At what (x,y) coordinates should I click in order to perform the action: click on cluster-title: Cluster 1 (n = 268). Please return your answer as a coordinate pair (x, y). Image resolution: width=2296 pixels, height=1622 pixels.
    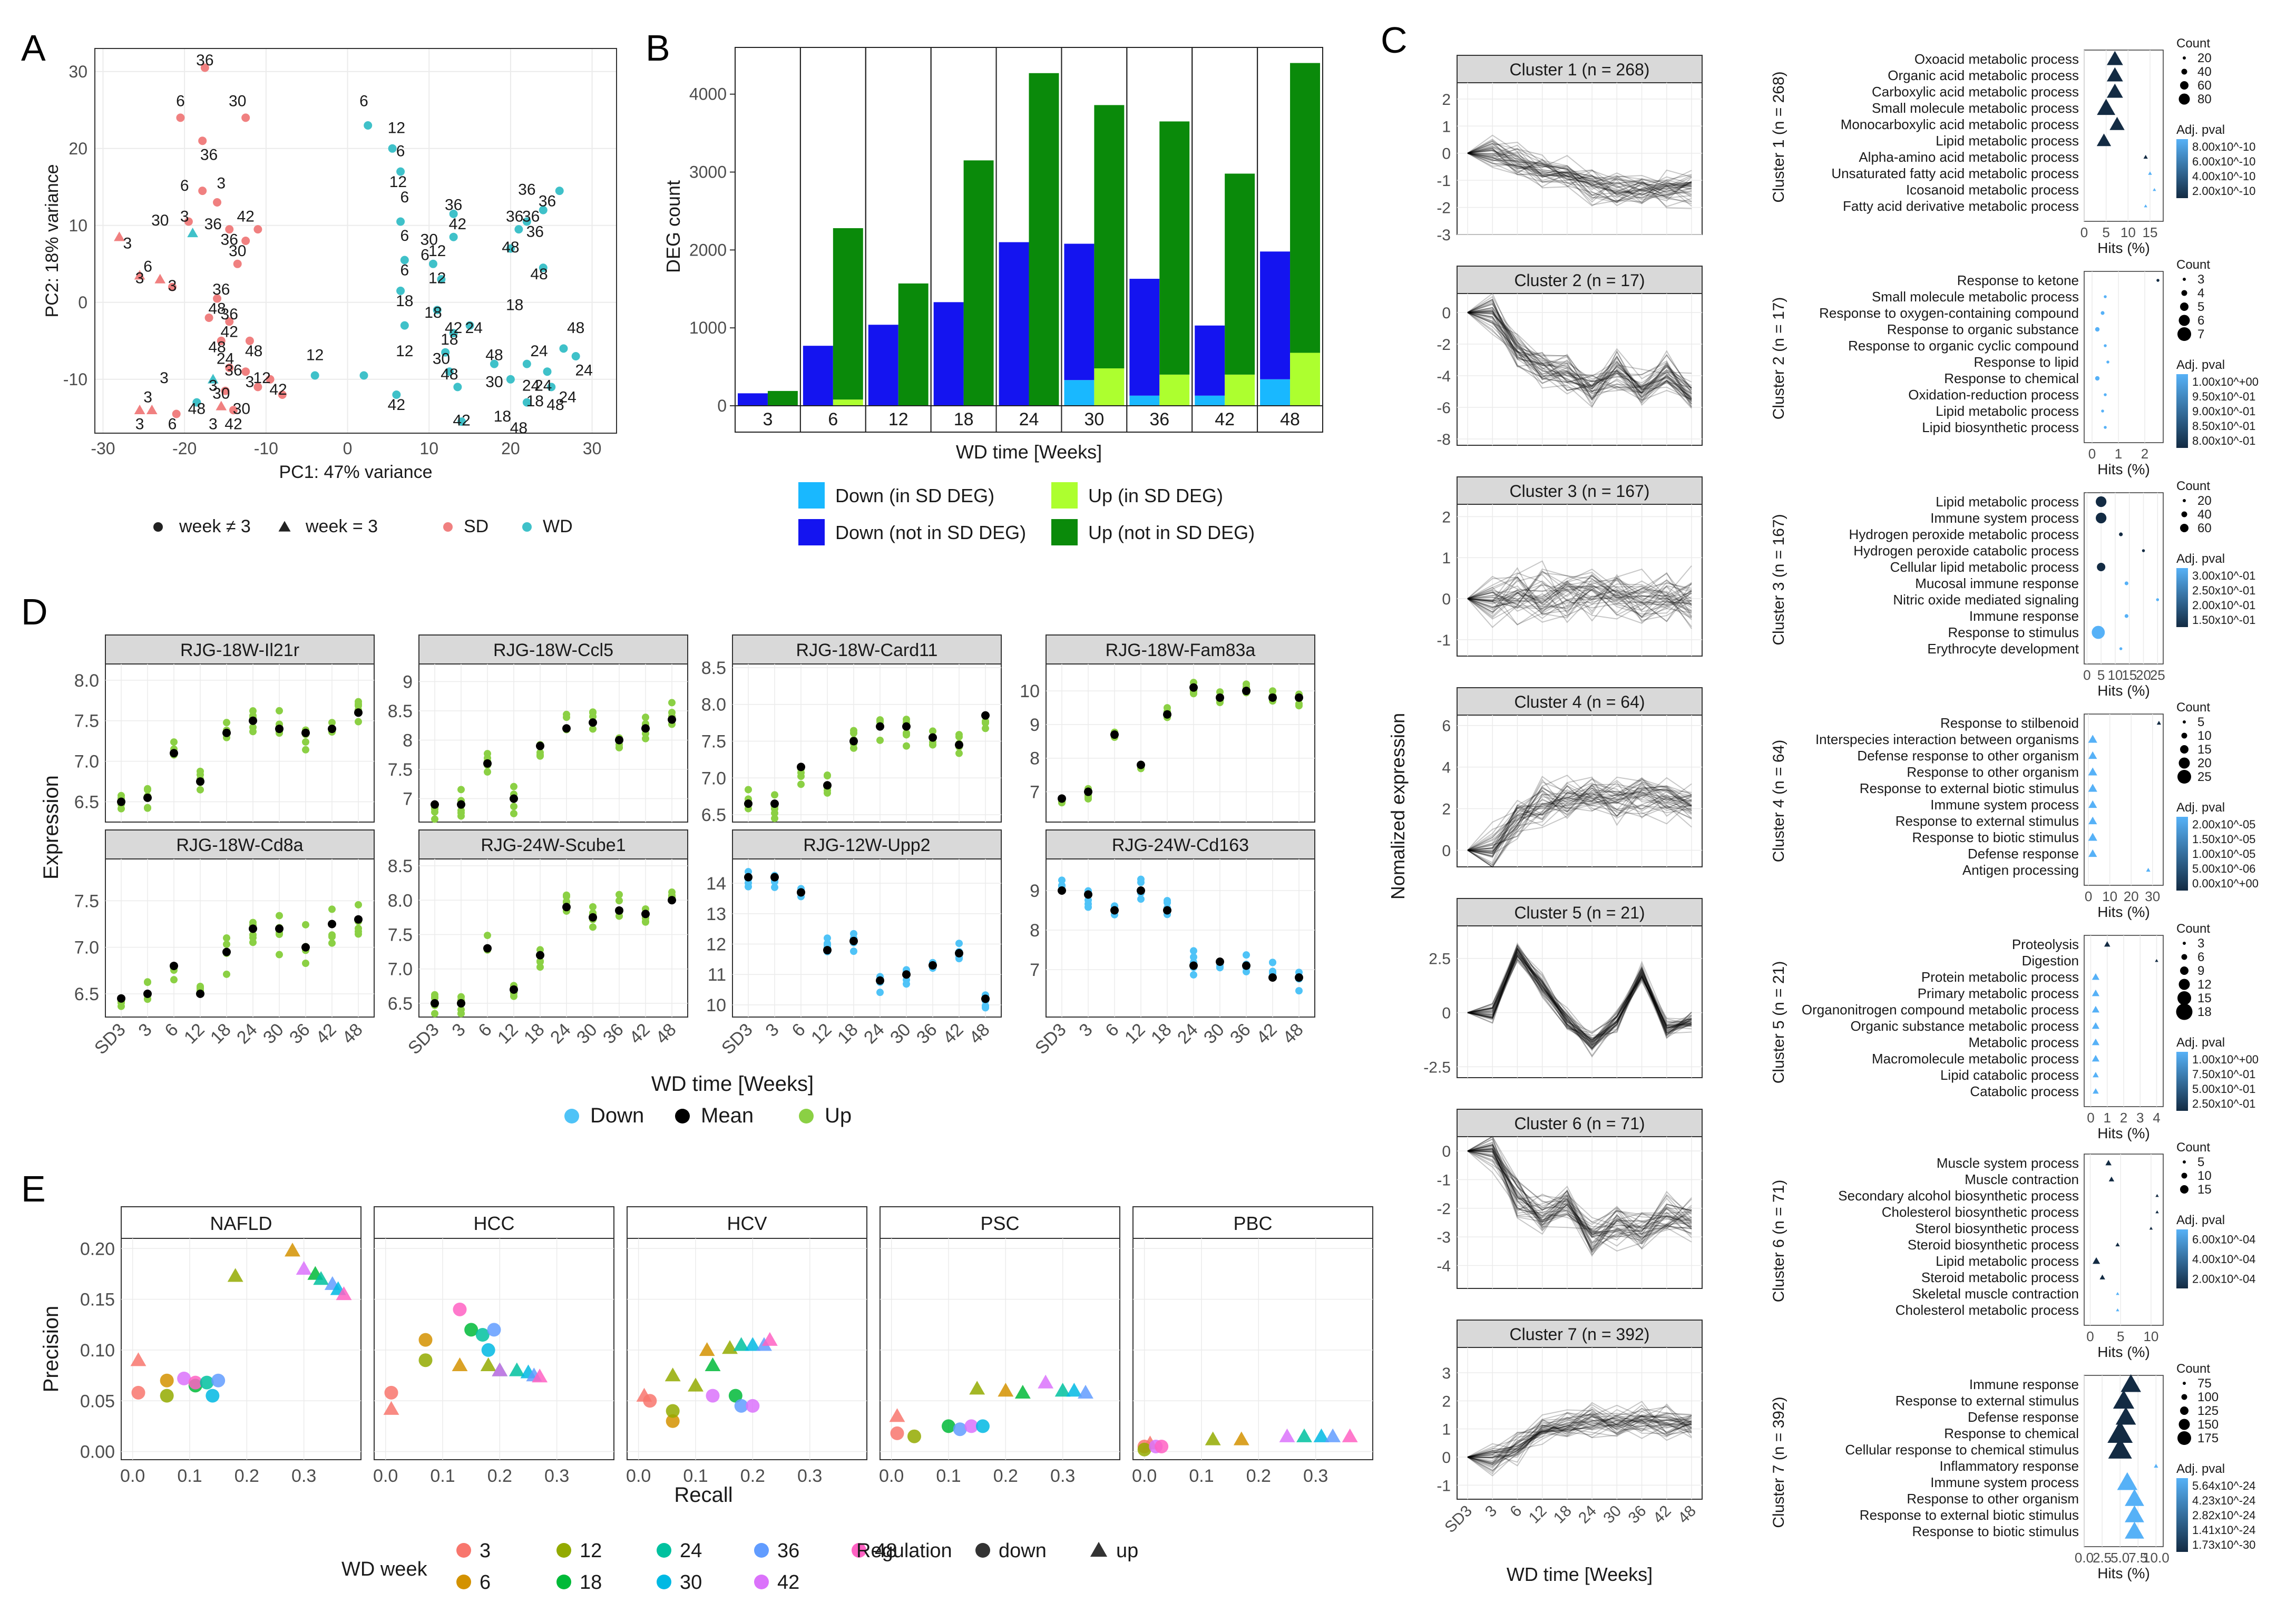
    Looking at the image, I should click on (1580, 70).